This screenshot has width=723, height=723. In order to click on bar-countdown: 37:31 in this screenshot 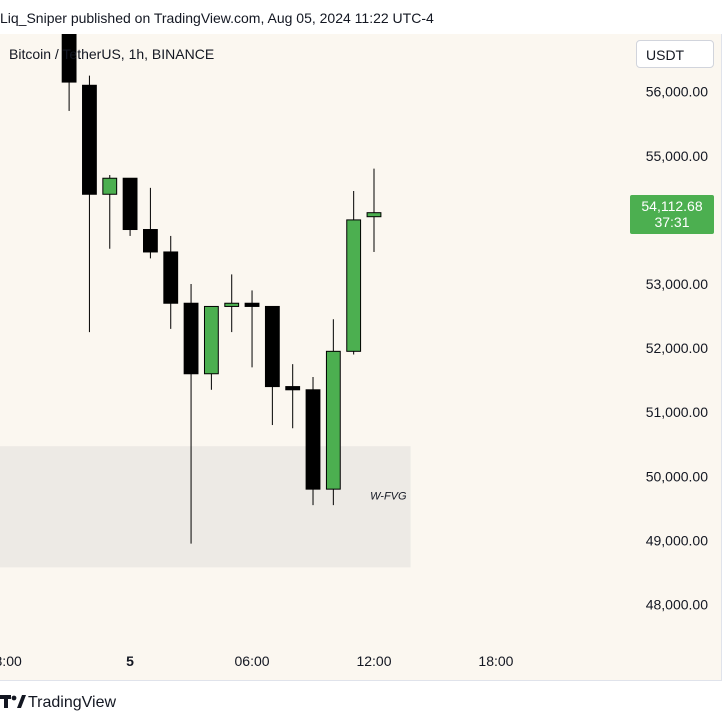, I will do `click(672, 222)`.